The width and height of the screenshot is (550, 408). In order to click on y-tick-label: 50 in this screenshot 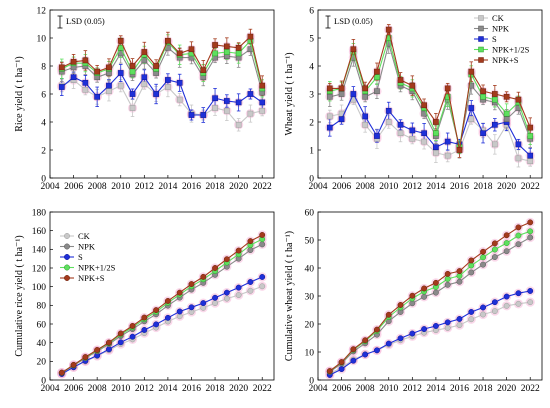, I will do `click(310, 241)`.